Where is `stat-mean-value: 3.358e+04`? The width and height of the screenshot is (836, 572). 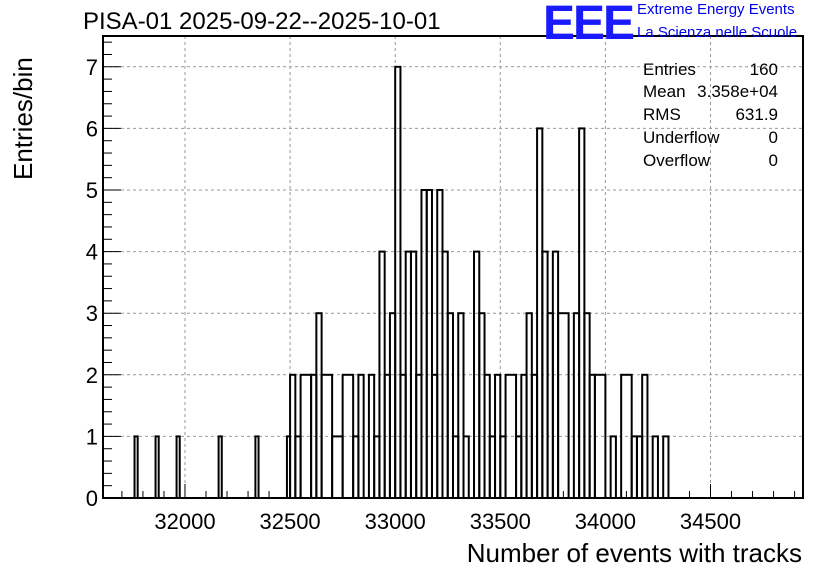
stat-mean-value: 3.358e+04 is located at coordinates (737, 91).